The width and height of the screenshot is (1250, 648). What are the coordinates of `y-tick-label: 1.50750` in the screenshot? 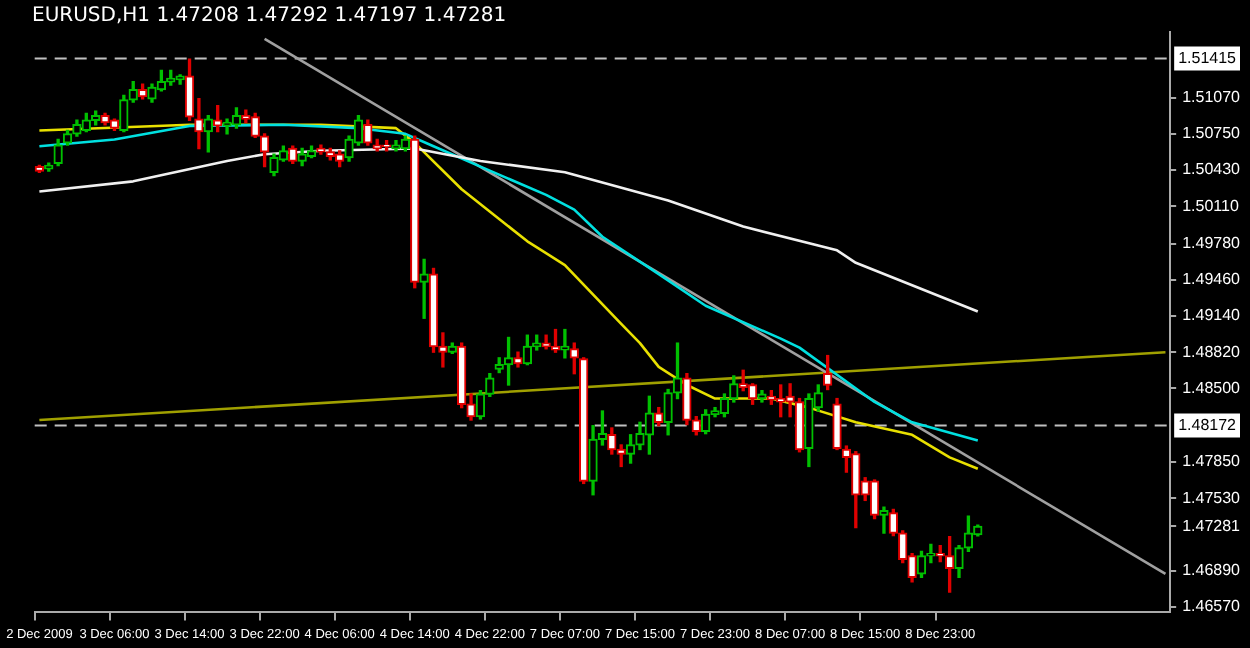 It's located at (1212, 133).